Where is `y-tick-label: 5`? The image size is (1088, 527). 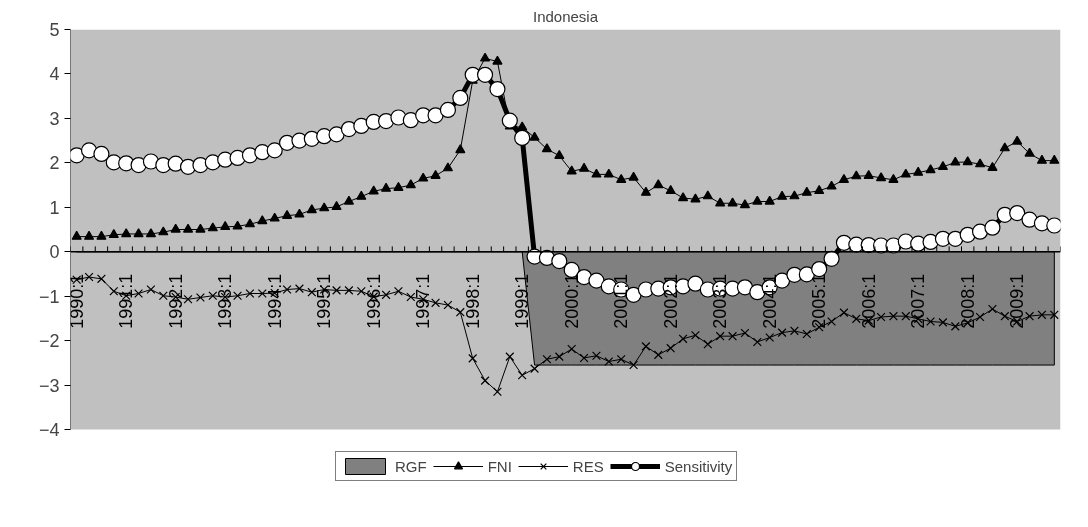
y-tick-label: 5 is located at coordinates (54, 30).